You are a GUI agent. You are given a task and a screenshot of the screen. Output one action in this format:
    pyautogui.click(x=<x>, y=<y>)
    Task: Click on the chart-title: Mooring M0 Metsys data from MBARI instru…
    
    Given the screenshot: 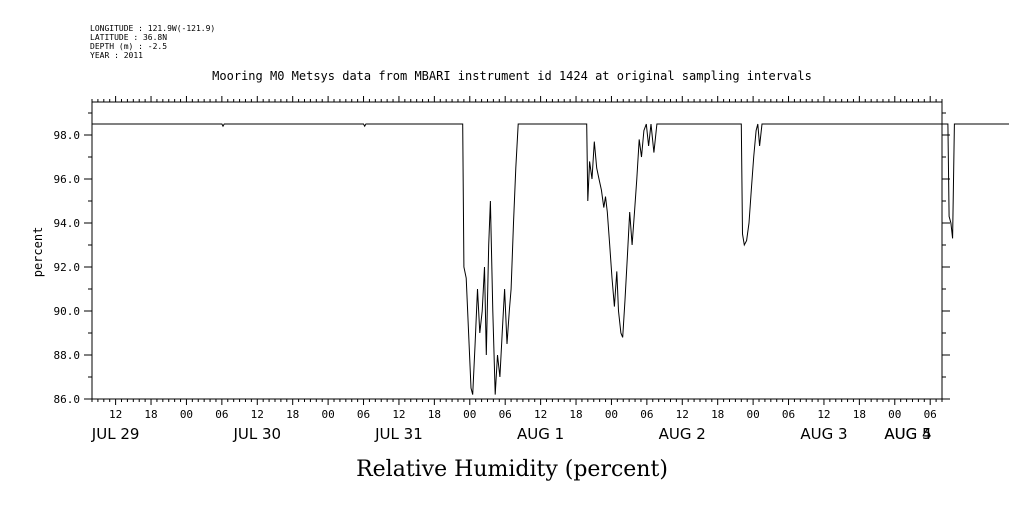 What is the action you would take?
    pyautogui.click(x=512, y=76)
    